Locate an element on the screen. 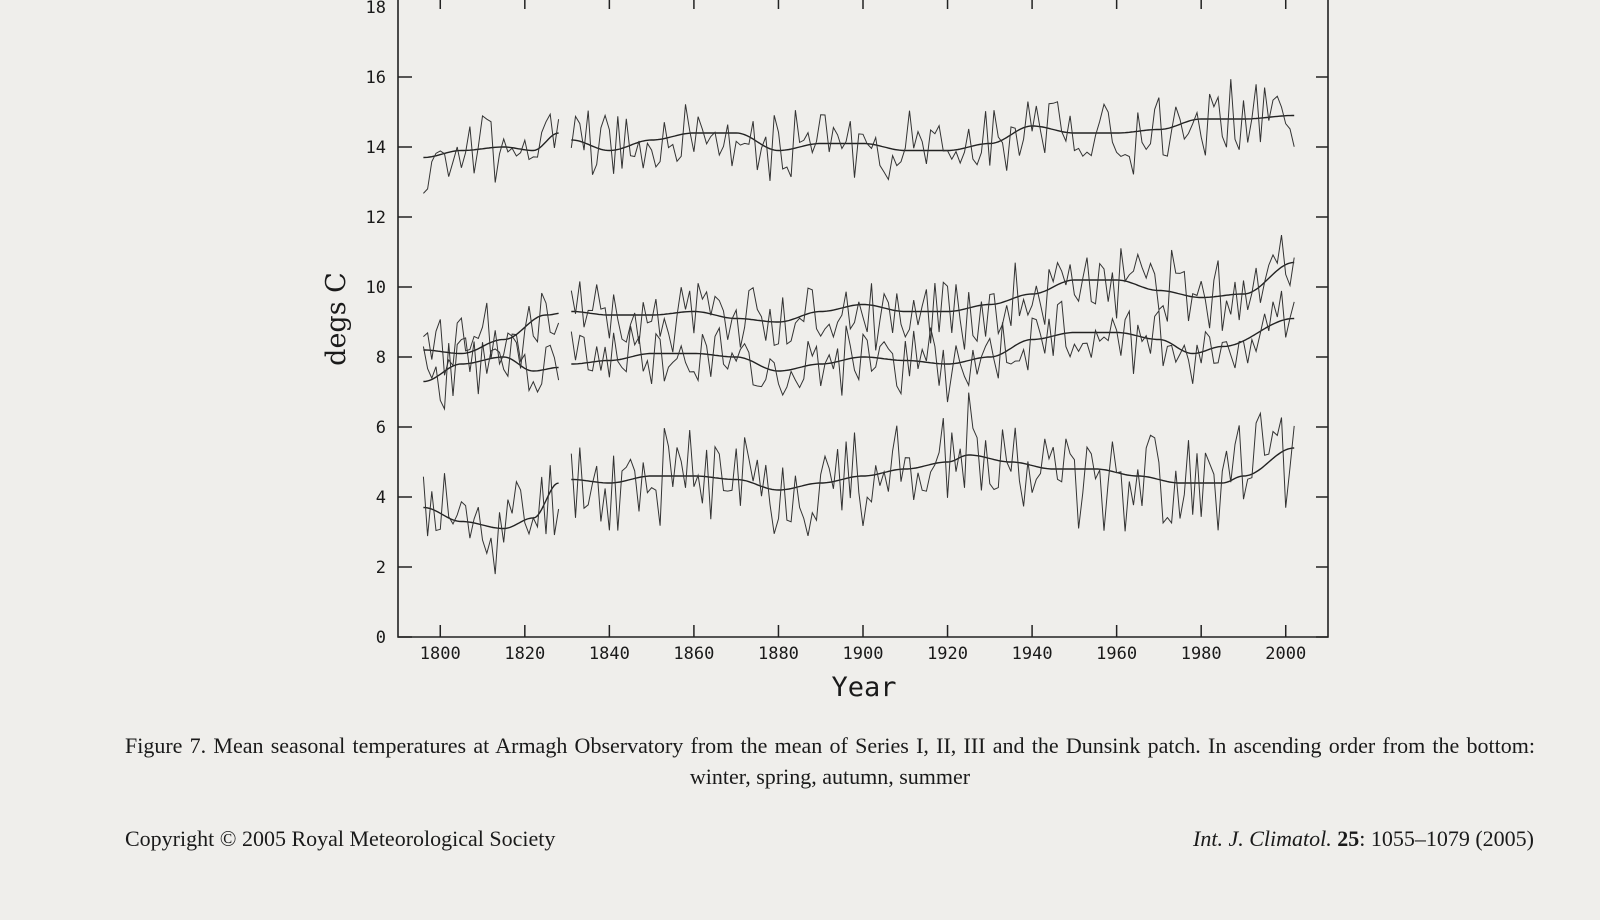 This screenshot has width=1600, height=920. y-tick-label: 14 is located at coordinates (376, 148).